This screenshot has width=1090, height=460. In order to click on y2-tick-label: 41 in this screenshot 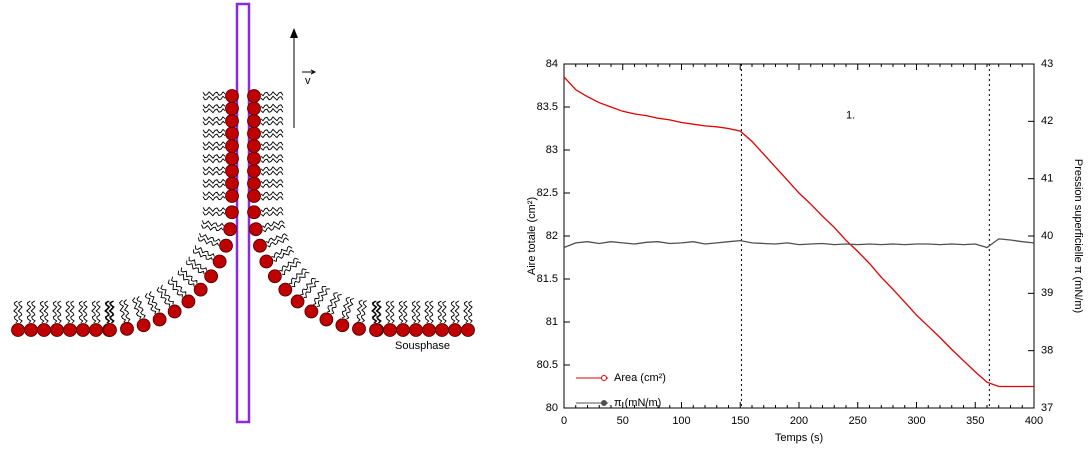, I will do `click(1047, 179)`.